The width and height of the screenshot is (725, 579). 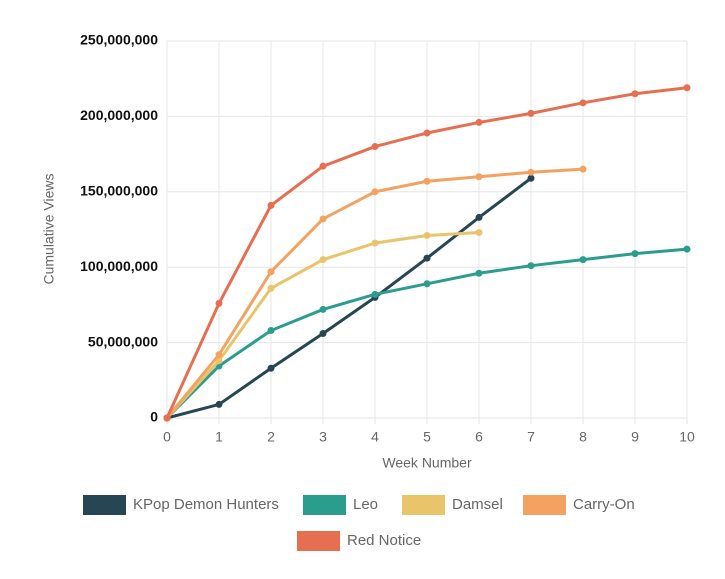 What do you see at coordinates (427, 437) in the screenshot?
I see `x-tick-label: 5` at bounding box center [427, 437].